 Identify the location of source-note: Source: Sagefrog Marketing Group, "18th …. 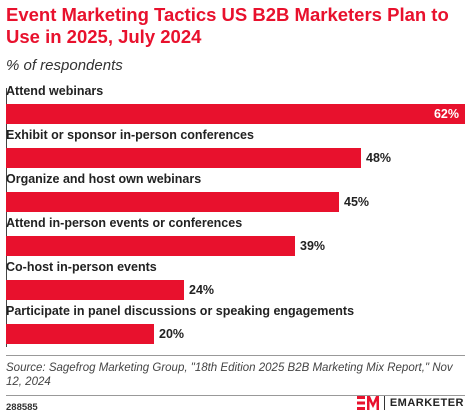
(229, 375).